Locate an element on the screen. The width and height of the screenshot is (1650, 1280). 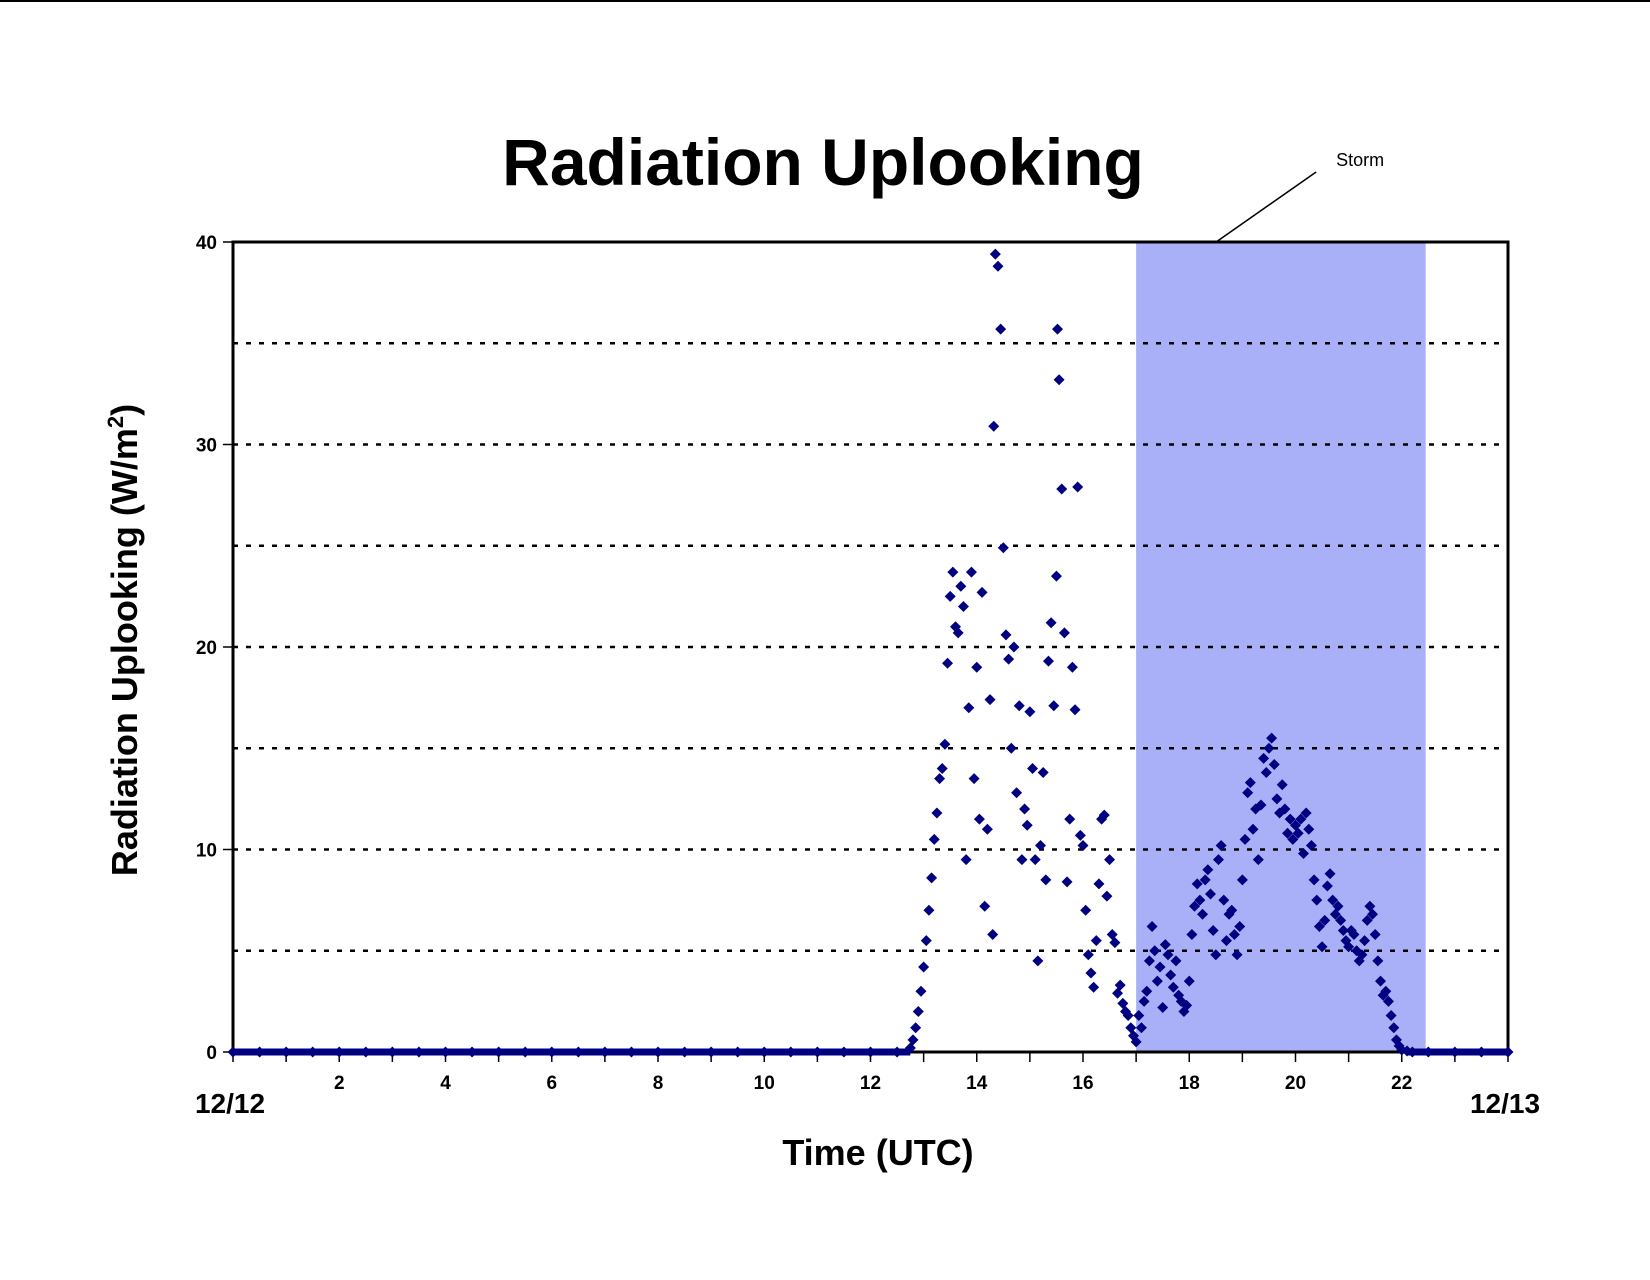
x-tick-label: 12 is located at coordinates (870, 1083).